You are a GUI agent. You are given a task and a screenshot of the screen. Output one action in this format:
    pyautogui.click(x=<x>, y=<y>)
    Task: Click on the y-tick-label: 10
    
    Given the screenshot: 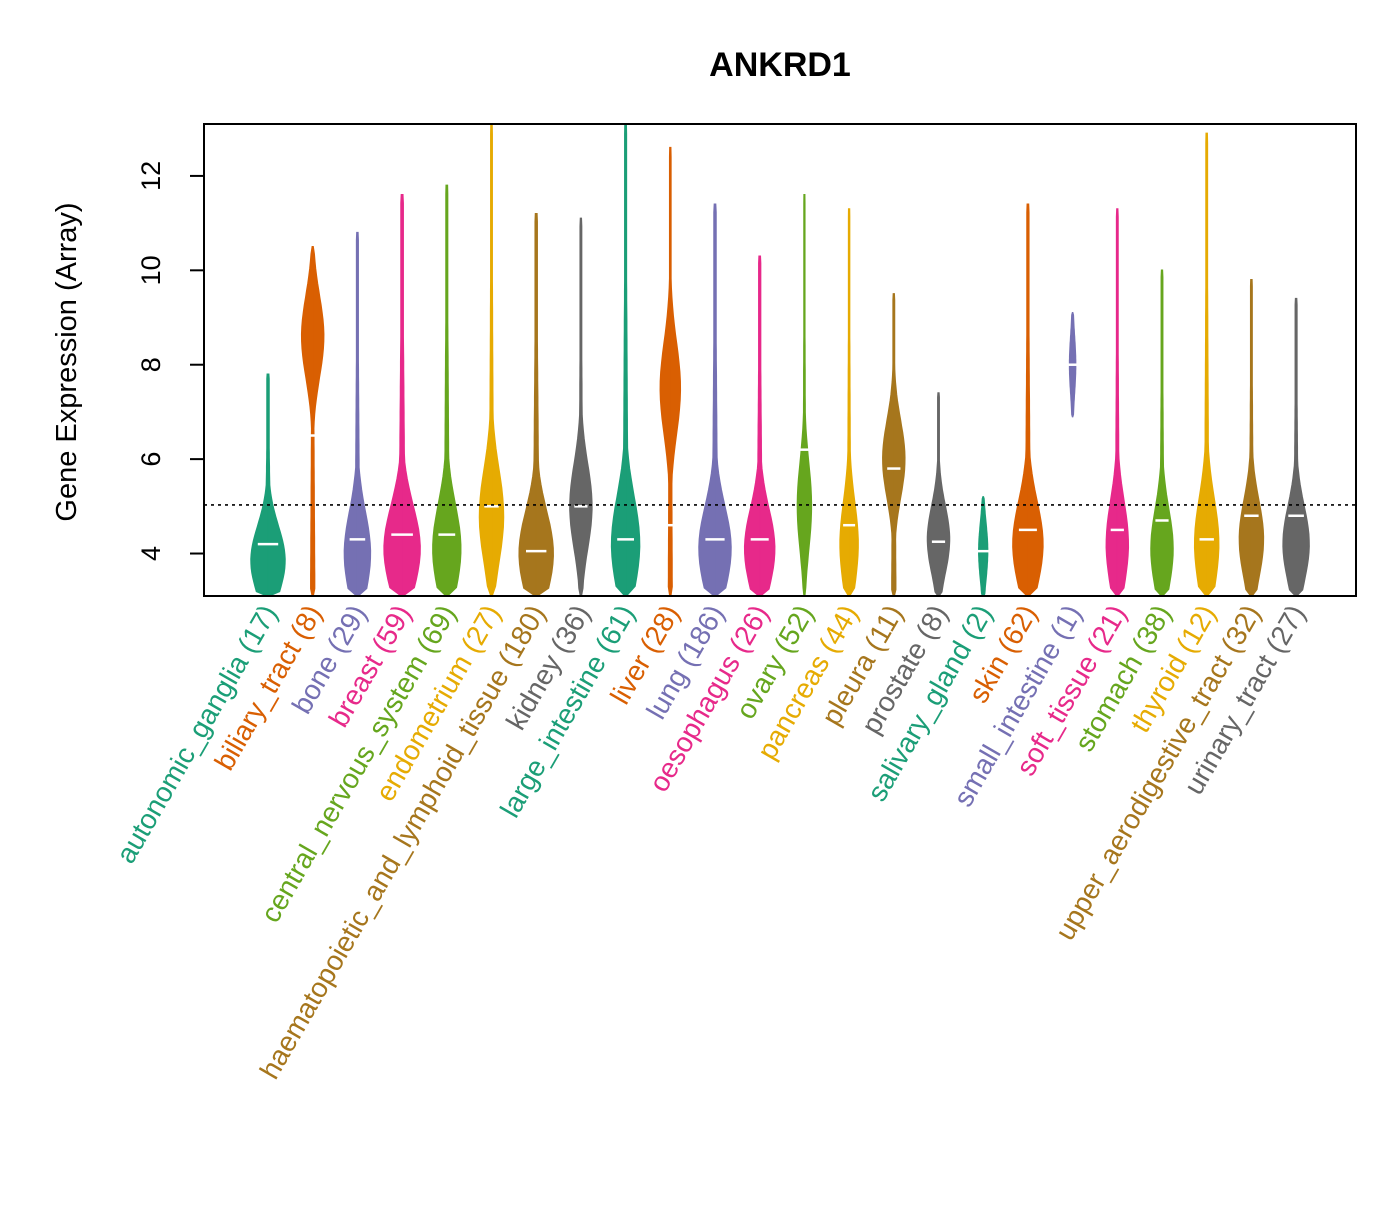 What is the action you would take?
    pyautogui.click(x=151, y=270)
    